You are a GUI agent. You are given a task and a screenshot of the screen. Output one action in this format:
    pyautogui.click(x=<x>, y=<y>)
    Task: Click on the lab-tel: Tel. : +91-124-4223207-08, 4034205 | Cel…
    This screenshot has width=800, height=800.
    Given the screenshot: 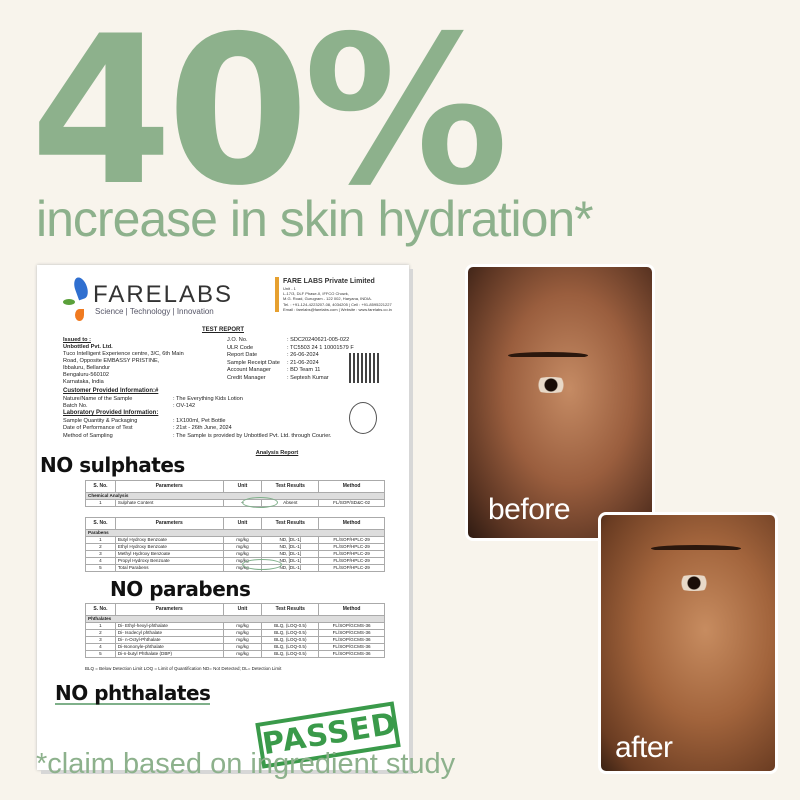 What is the action you would take?
    pyautogui.click(x=337, y=304)
    